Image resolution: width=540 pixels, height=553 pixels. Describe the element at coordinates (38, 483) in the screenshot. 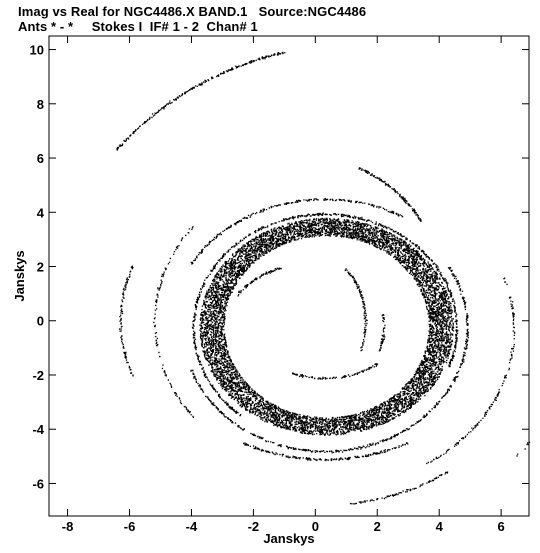

I see `y-tick-label: -6` at that location.